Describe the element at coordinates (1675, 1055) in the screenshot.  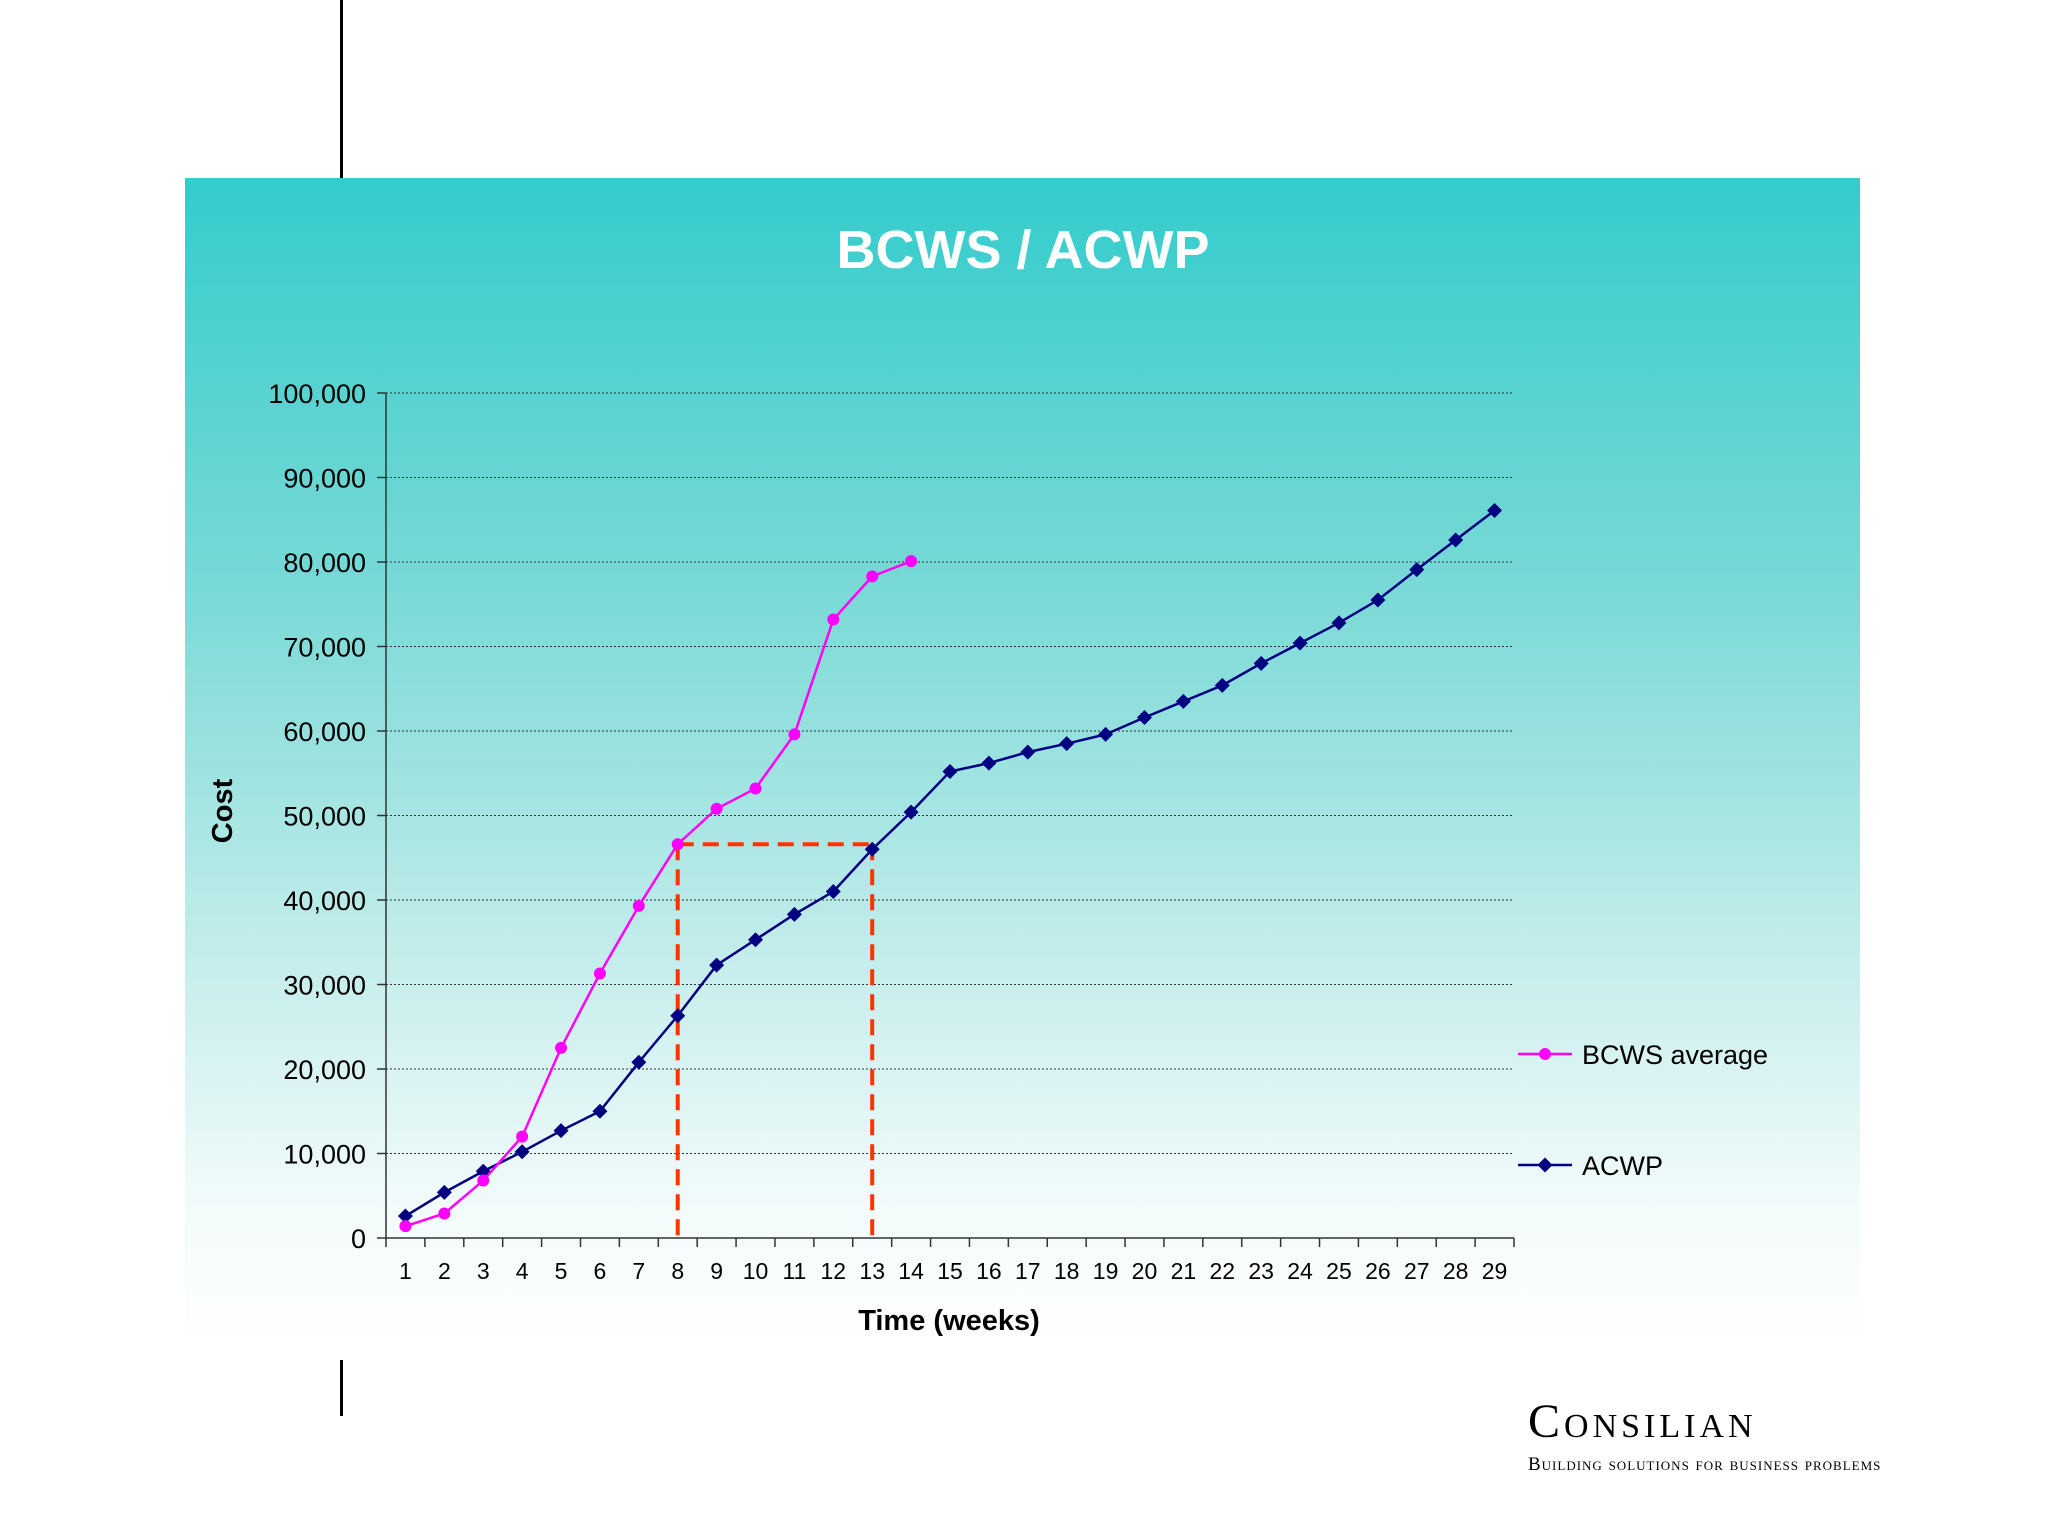
I see `legend-label: BCWS average` at that location.